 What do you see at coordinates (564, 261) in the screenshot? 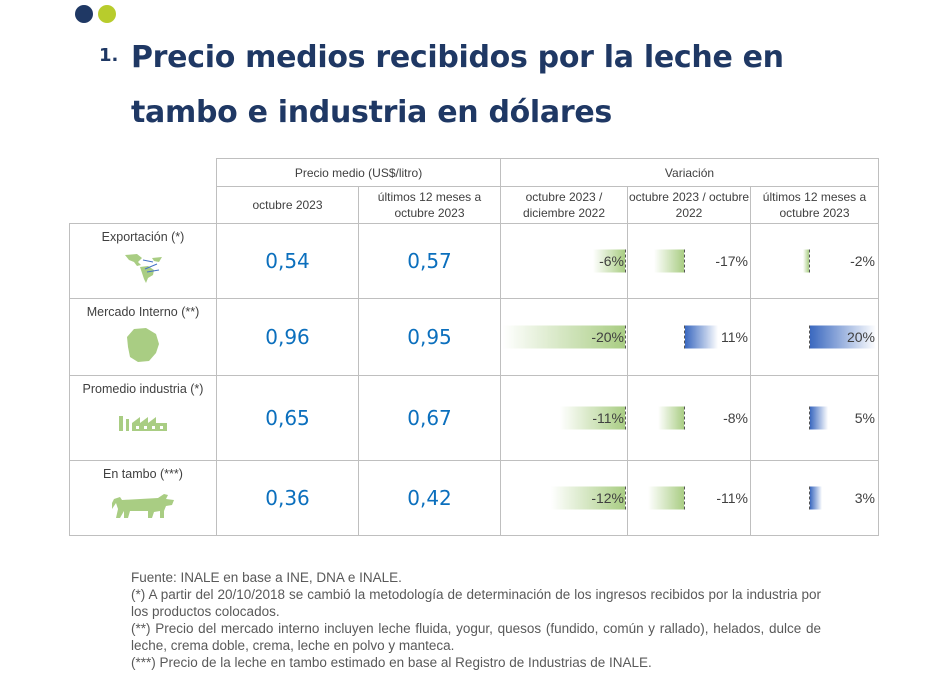
I see `var-dec-cell: -6%` at bounding box center [564, 261].